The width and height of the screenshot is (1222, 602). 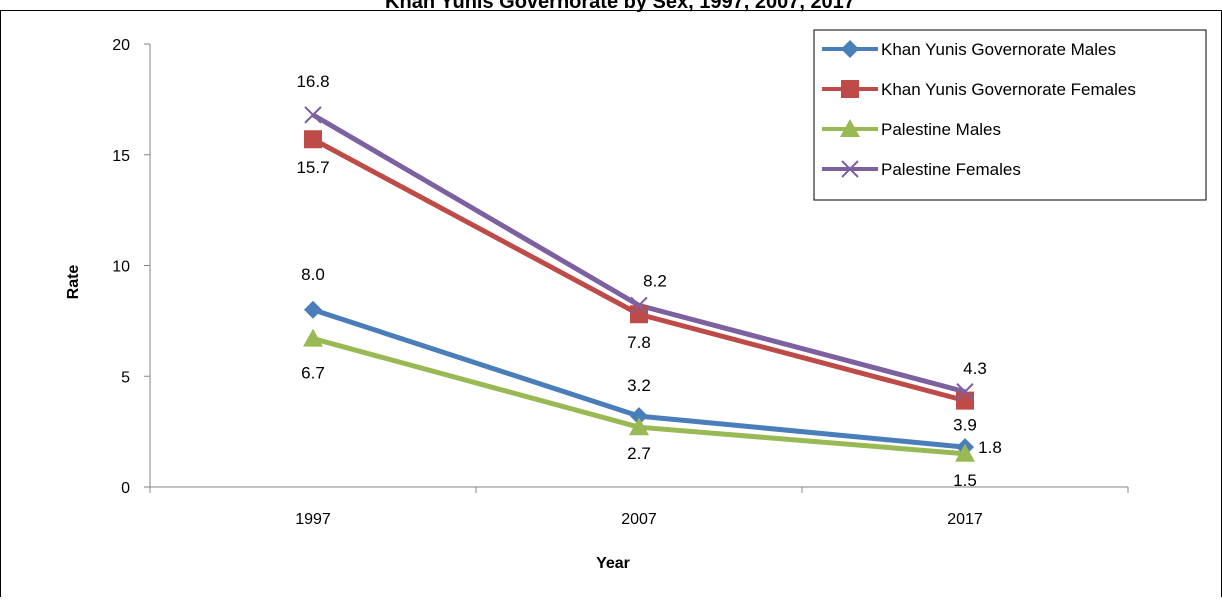 What do you see at coordinates (121, 267) in the screenshot?
I see `y-tick-label: 10` at bounding box center [121, 267].